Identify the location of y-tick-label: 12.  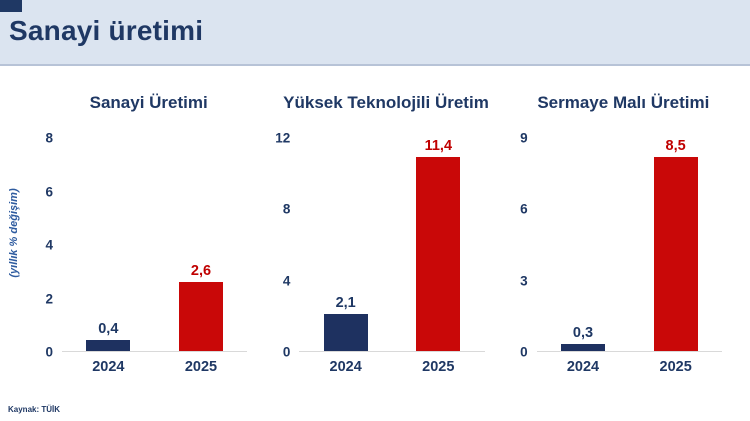
(283, 138).